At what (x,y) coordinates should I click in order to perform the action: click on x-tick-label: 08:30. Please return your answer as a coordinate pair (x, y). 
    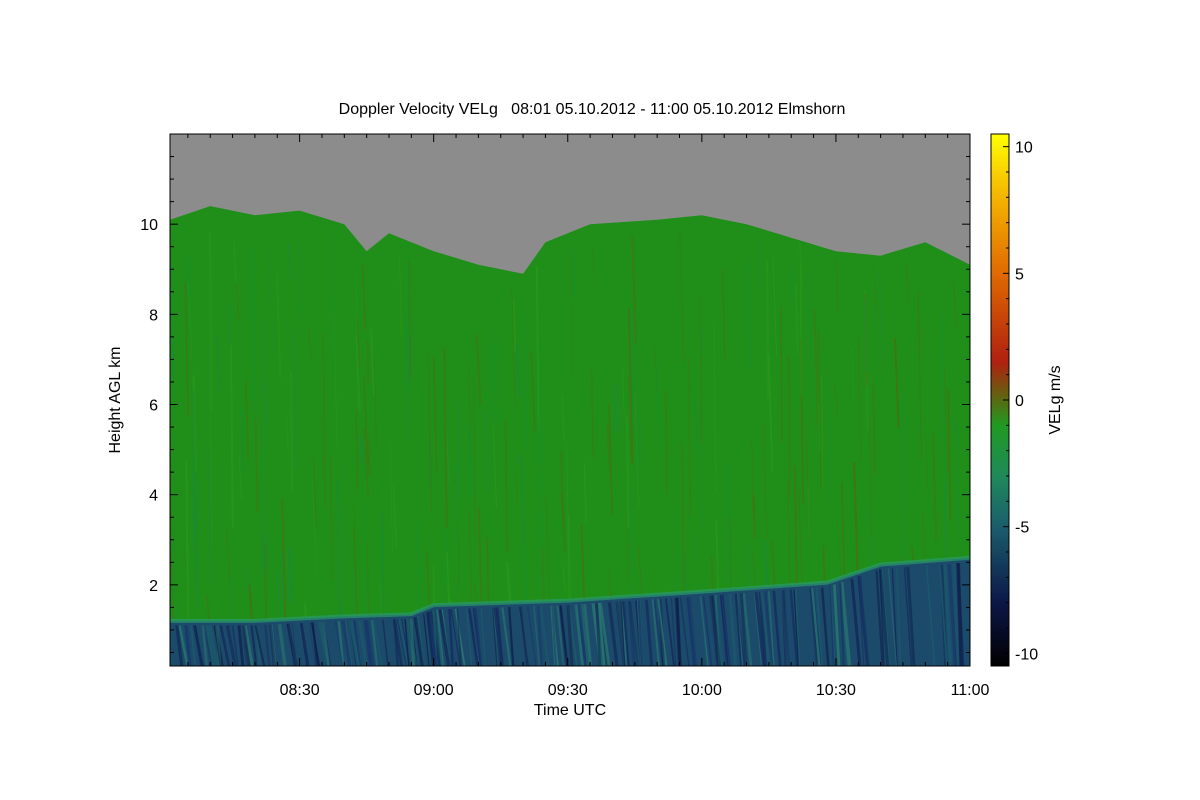
    Looking at the image, I should click on (300, 690).